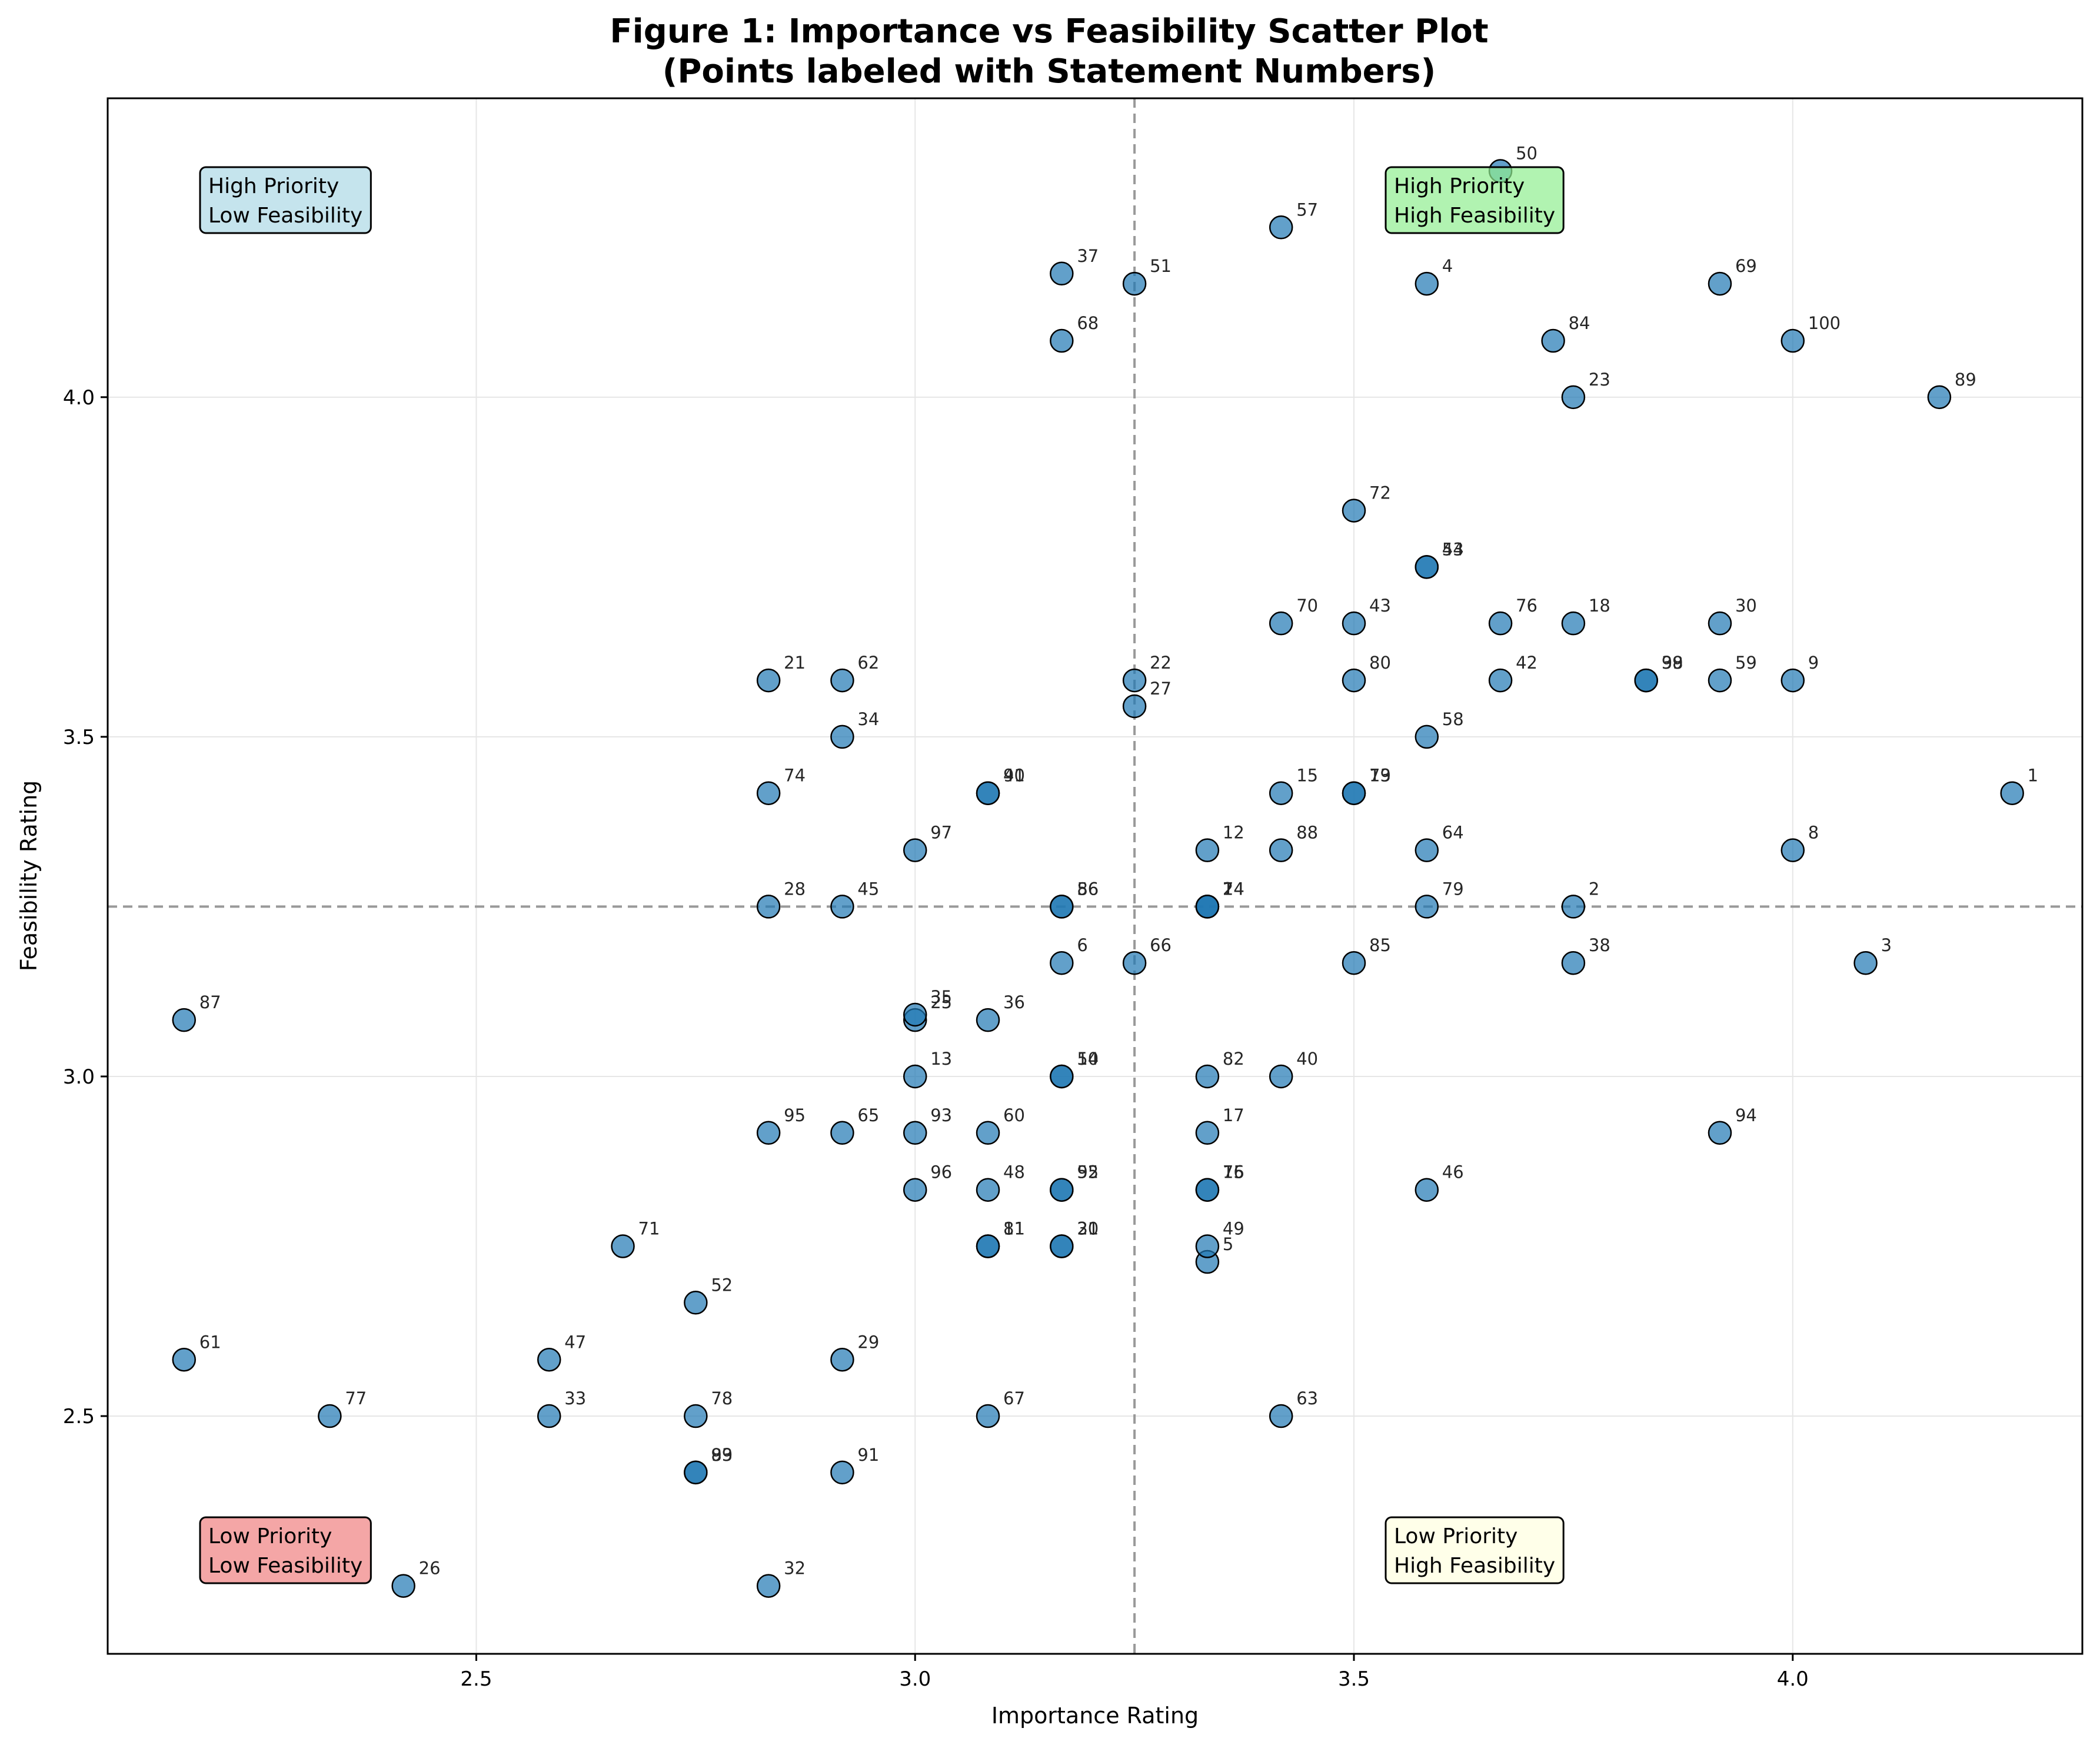 The image size is (2100, 1748). What do you see at coordinates (1014, 1002) in the screenshot?
I see `point-label: 36` at bounding box center [1014, 1002].